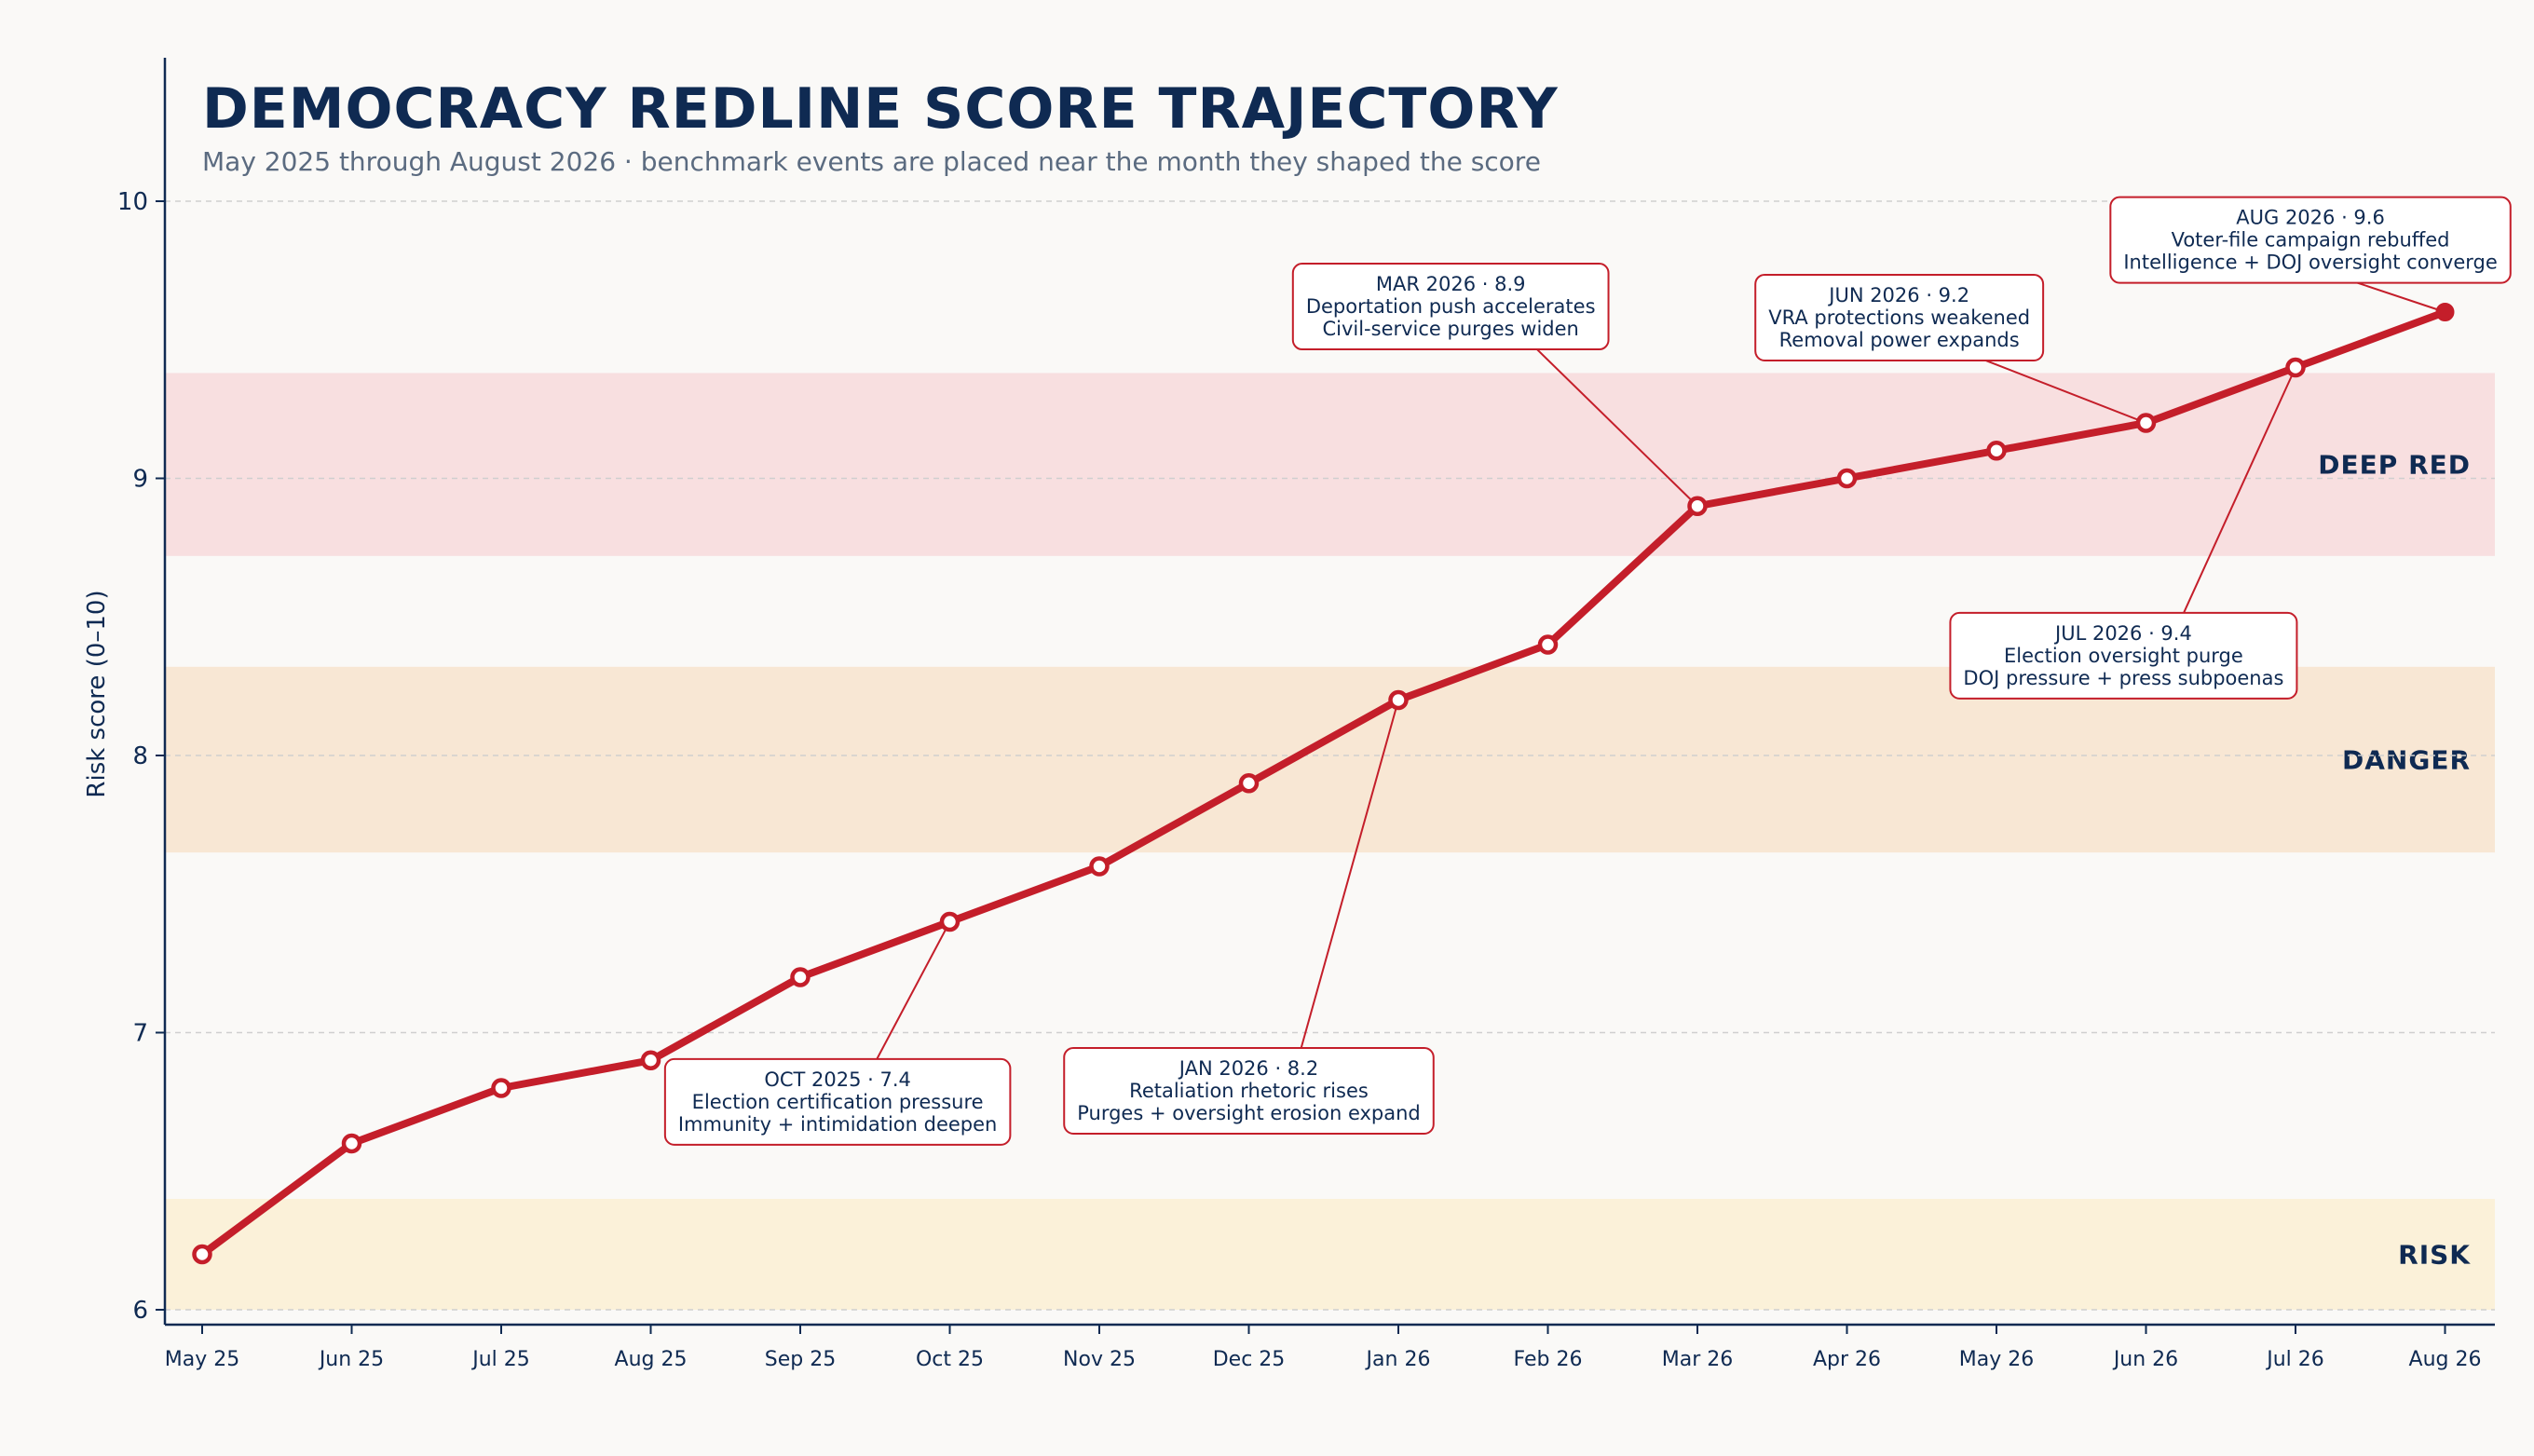 This screenshot has width=2534, height=1456. I want to click on annotation-line: DOJ pressure + press subpoenas, so click(2123, 678).